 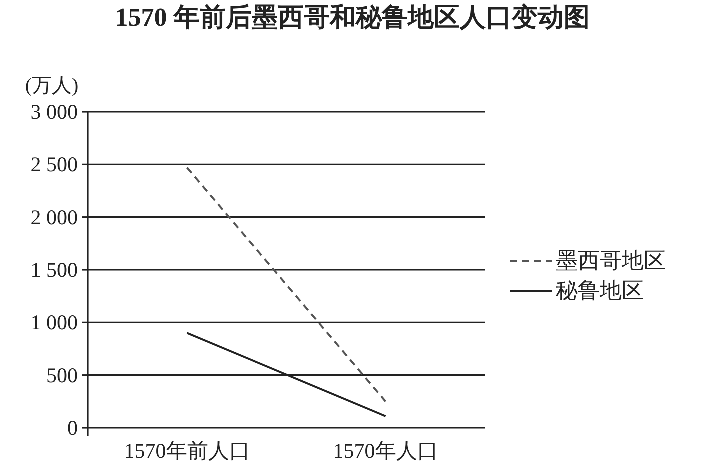 What do you see at coordinates (73, 428) in the screenshot?
I see `y-tick-label: 0` at bounding box center [73, 428].